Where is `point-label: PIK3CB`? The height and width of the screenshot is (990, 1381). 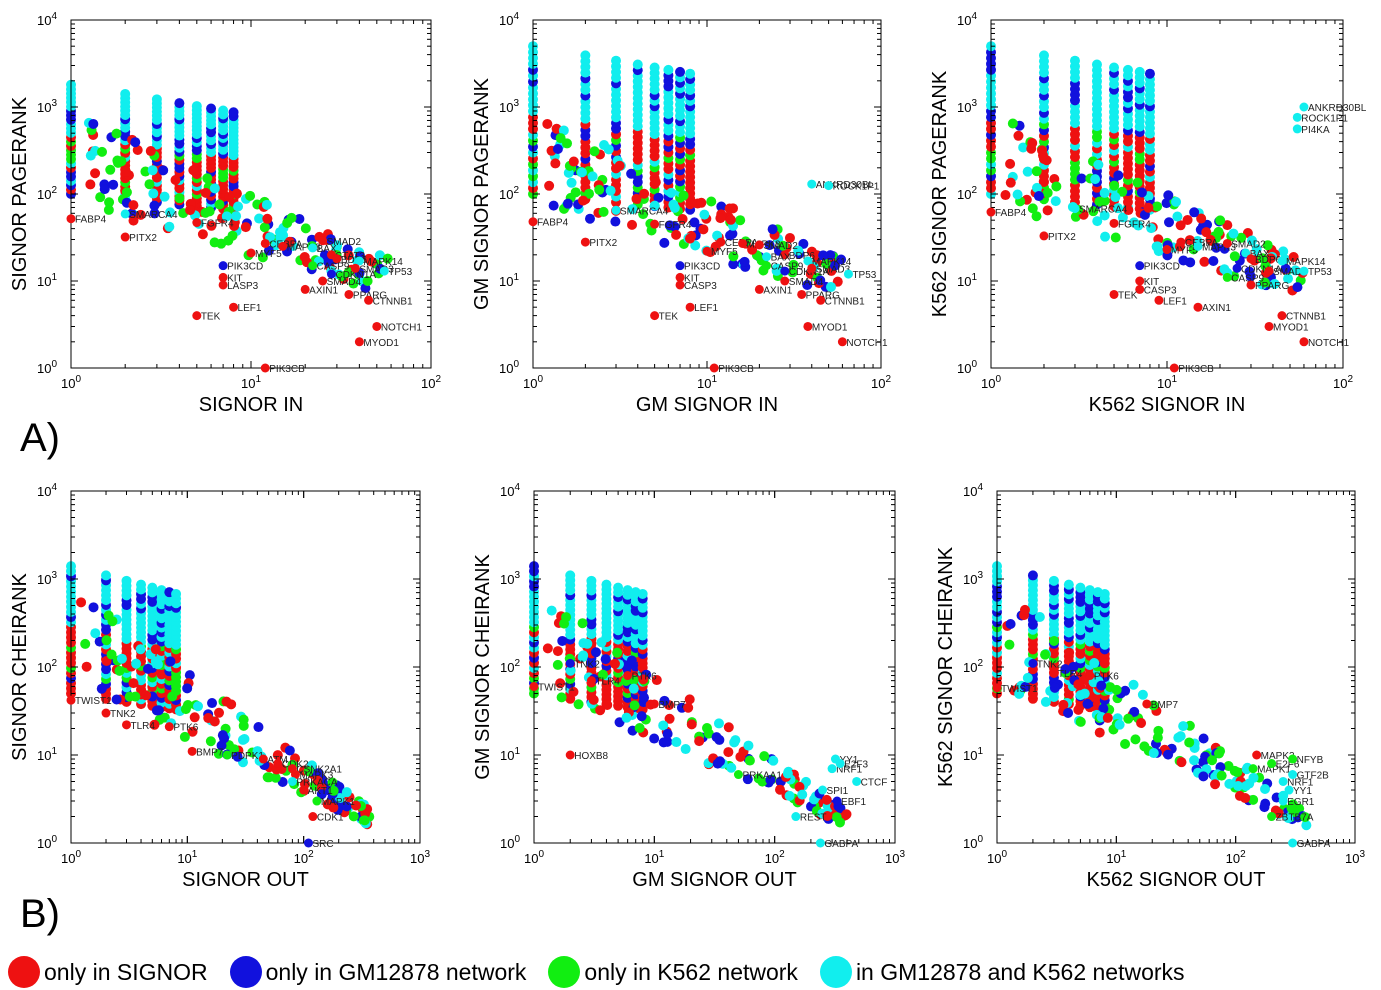 point-label: PIK3CB is located at coordinates (736, 369).